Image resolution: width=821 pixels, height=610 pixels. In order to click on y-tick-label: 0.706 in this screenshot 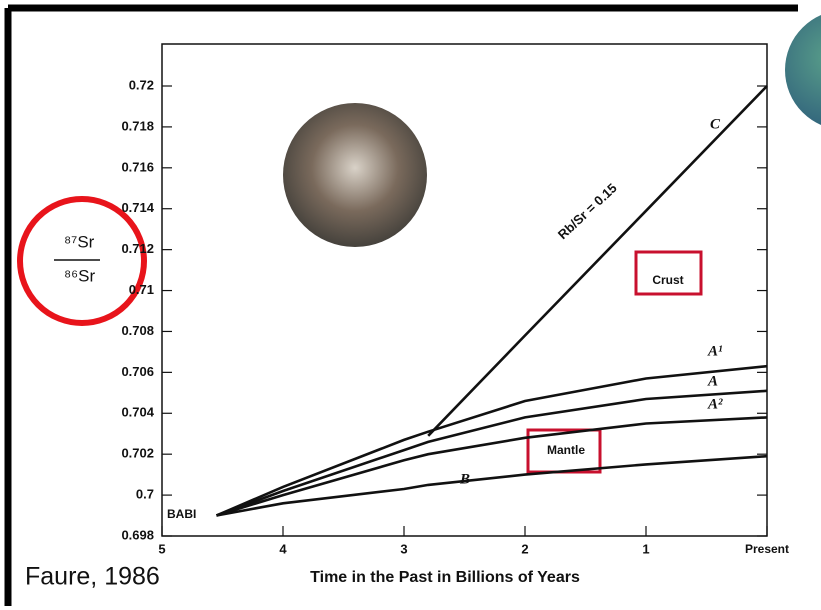, I will do `click(137, 371)`.